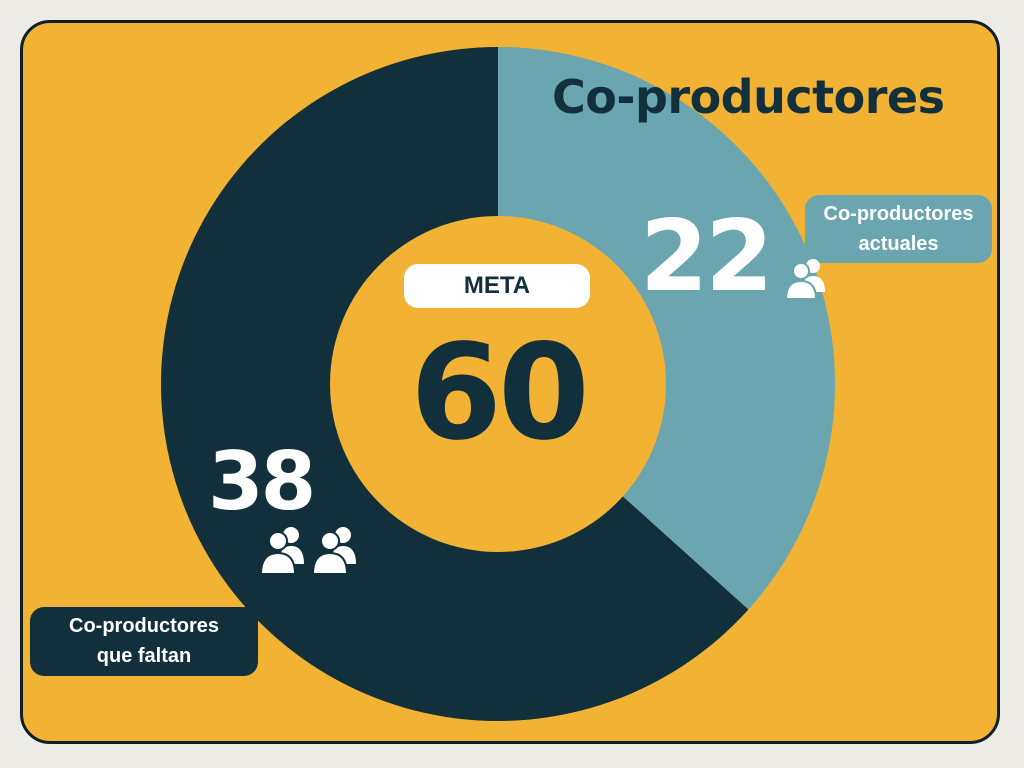 The width and height of the screenshot is (1024, 768). Describe the element at coordinates (144, 641) in the screenshot. I see `missing-coproducers-label: Co-productores que faltan` at that location.